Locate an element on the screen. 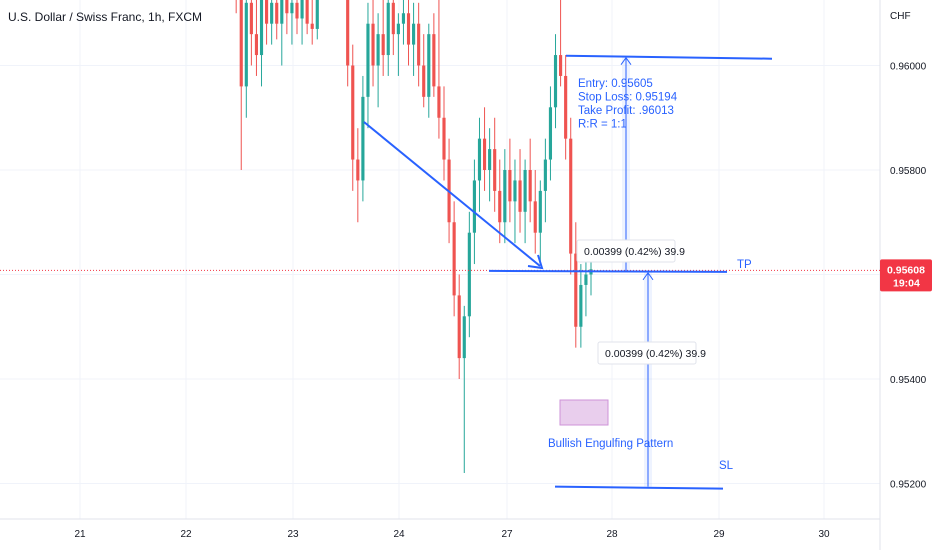 This screenshot has width=932, height=550. lower-measure-label-box is located at coordinates (647, 353).